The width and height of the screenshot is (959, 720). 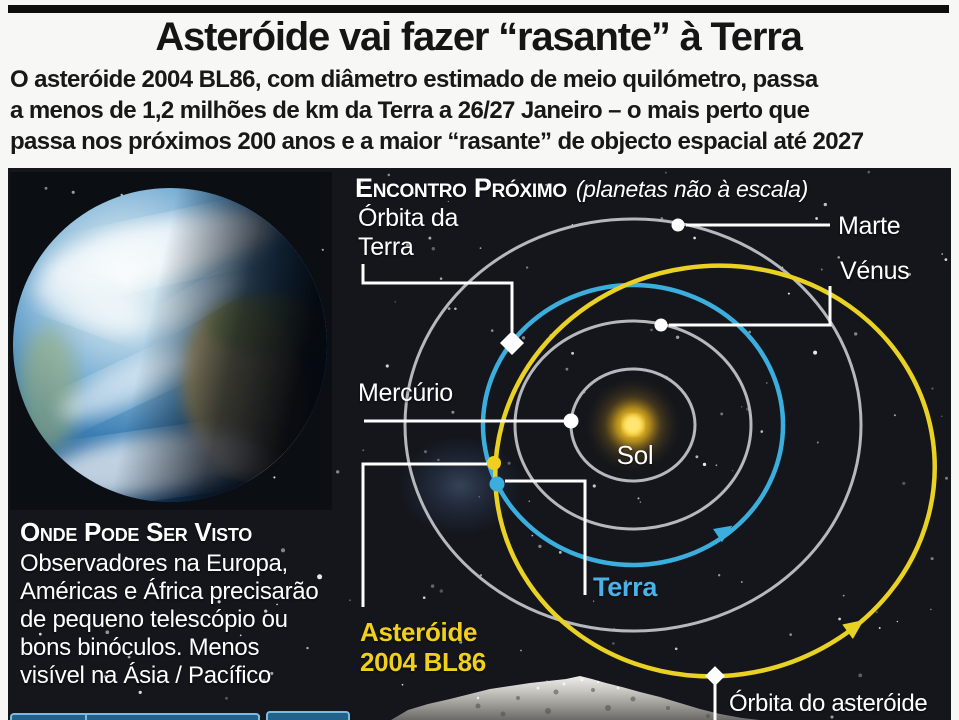 What do you see at coordinates (136, 532) in the screenshot?
I see `where-visible-heading: Onde Pode Ser Visto` at bounding box center [136, 532].